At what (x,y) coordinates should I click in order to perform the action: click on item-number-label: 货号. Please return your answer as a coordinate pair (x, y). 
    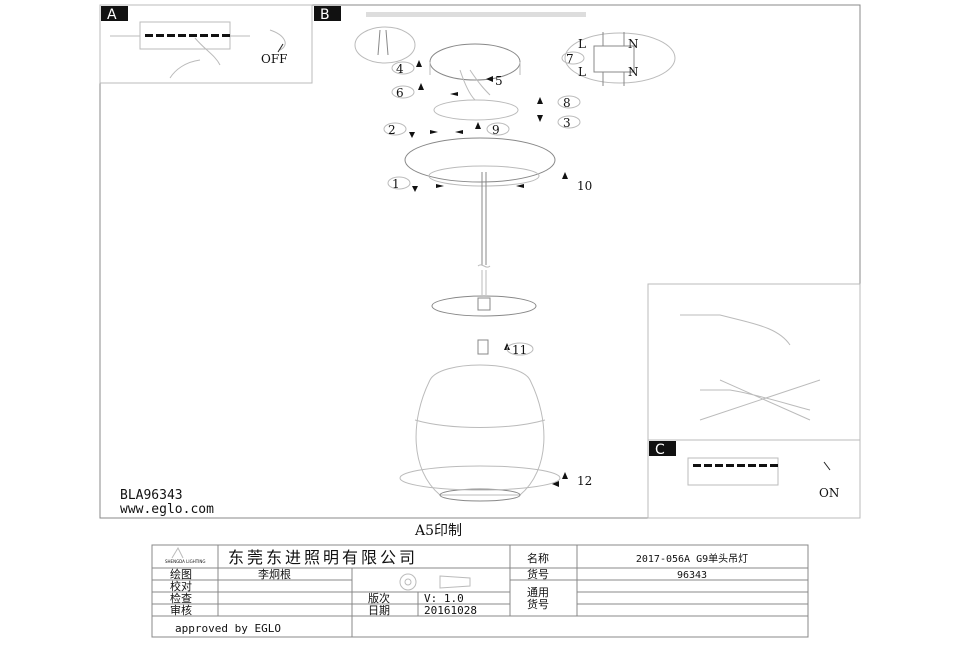
    Looking at the image, I should click on (538, 574).